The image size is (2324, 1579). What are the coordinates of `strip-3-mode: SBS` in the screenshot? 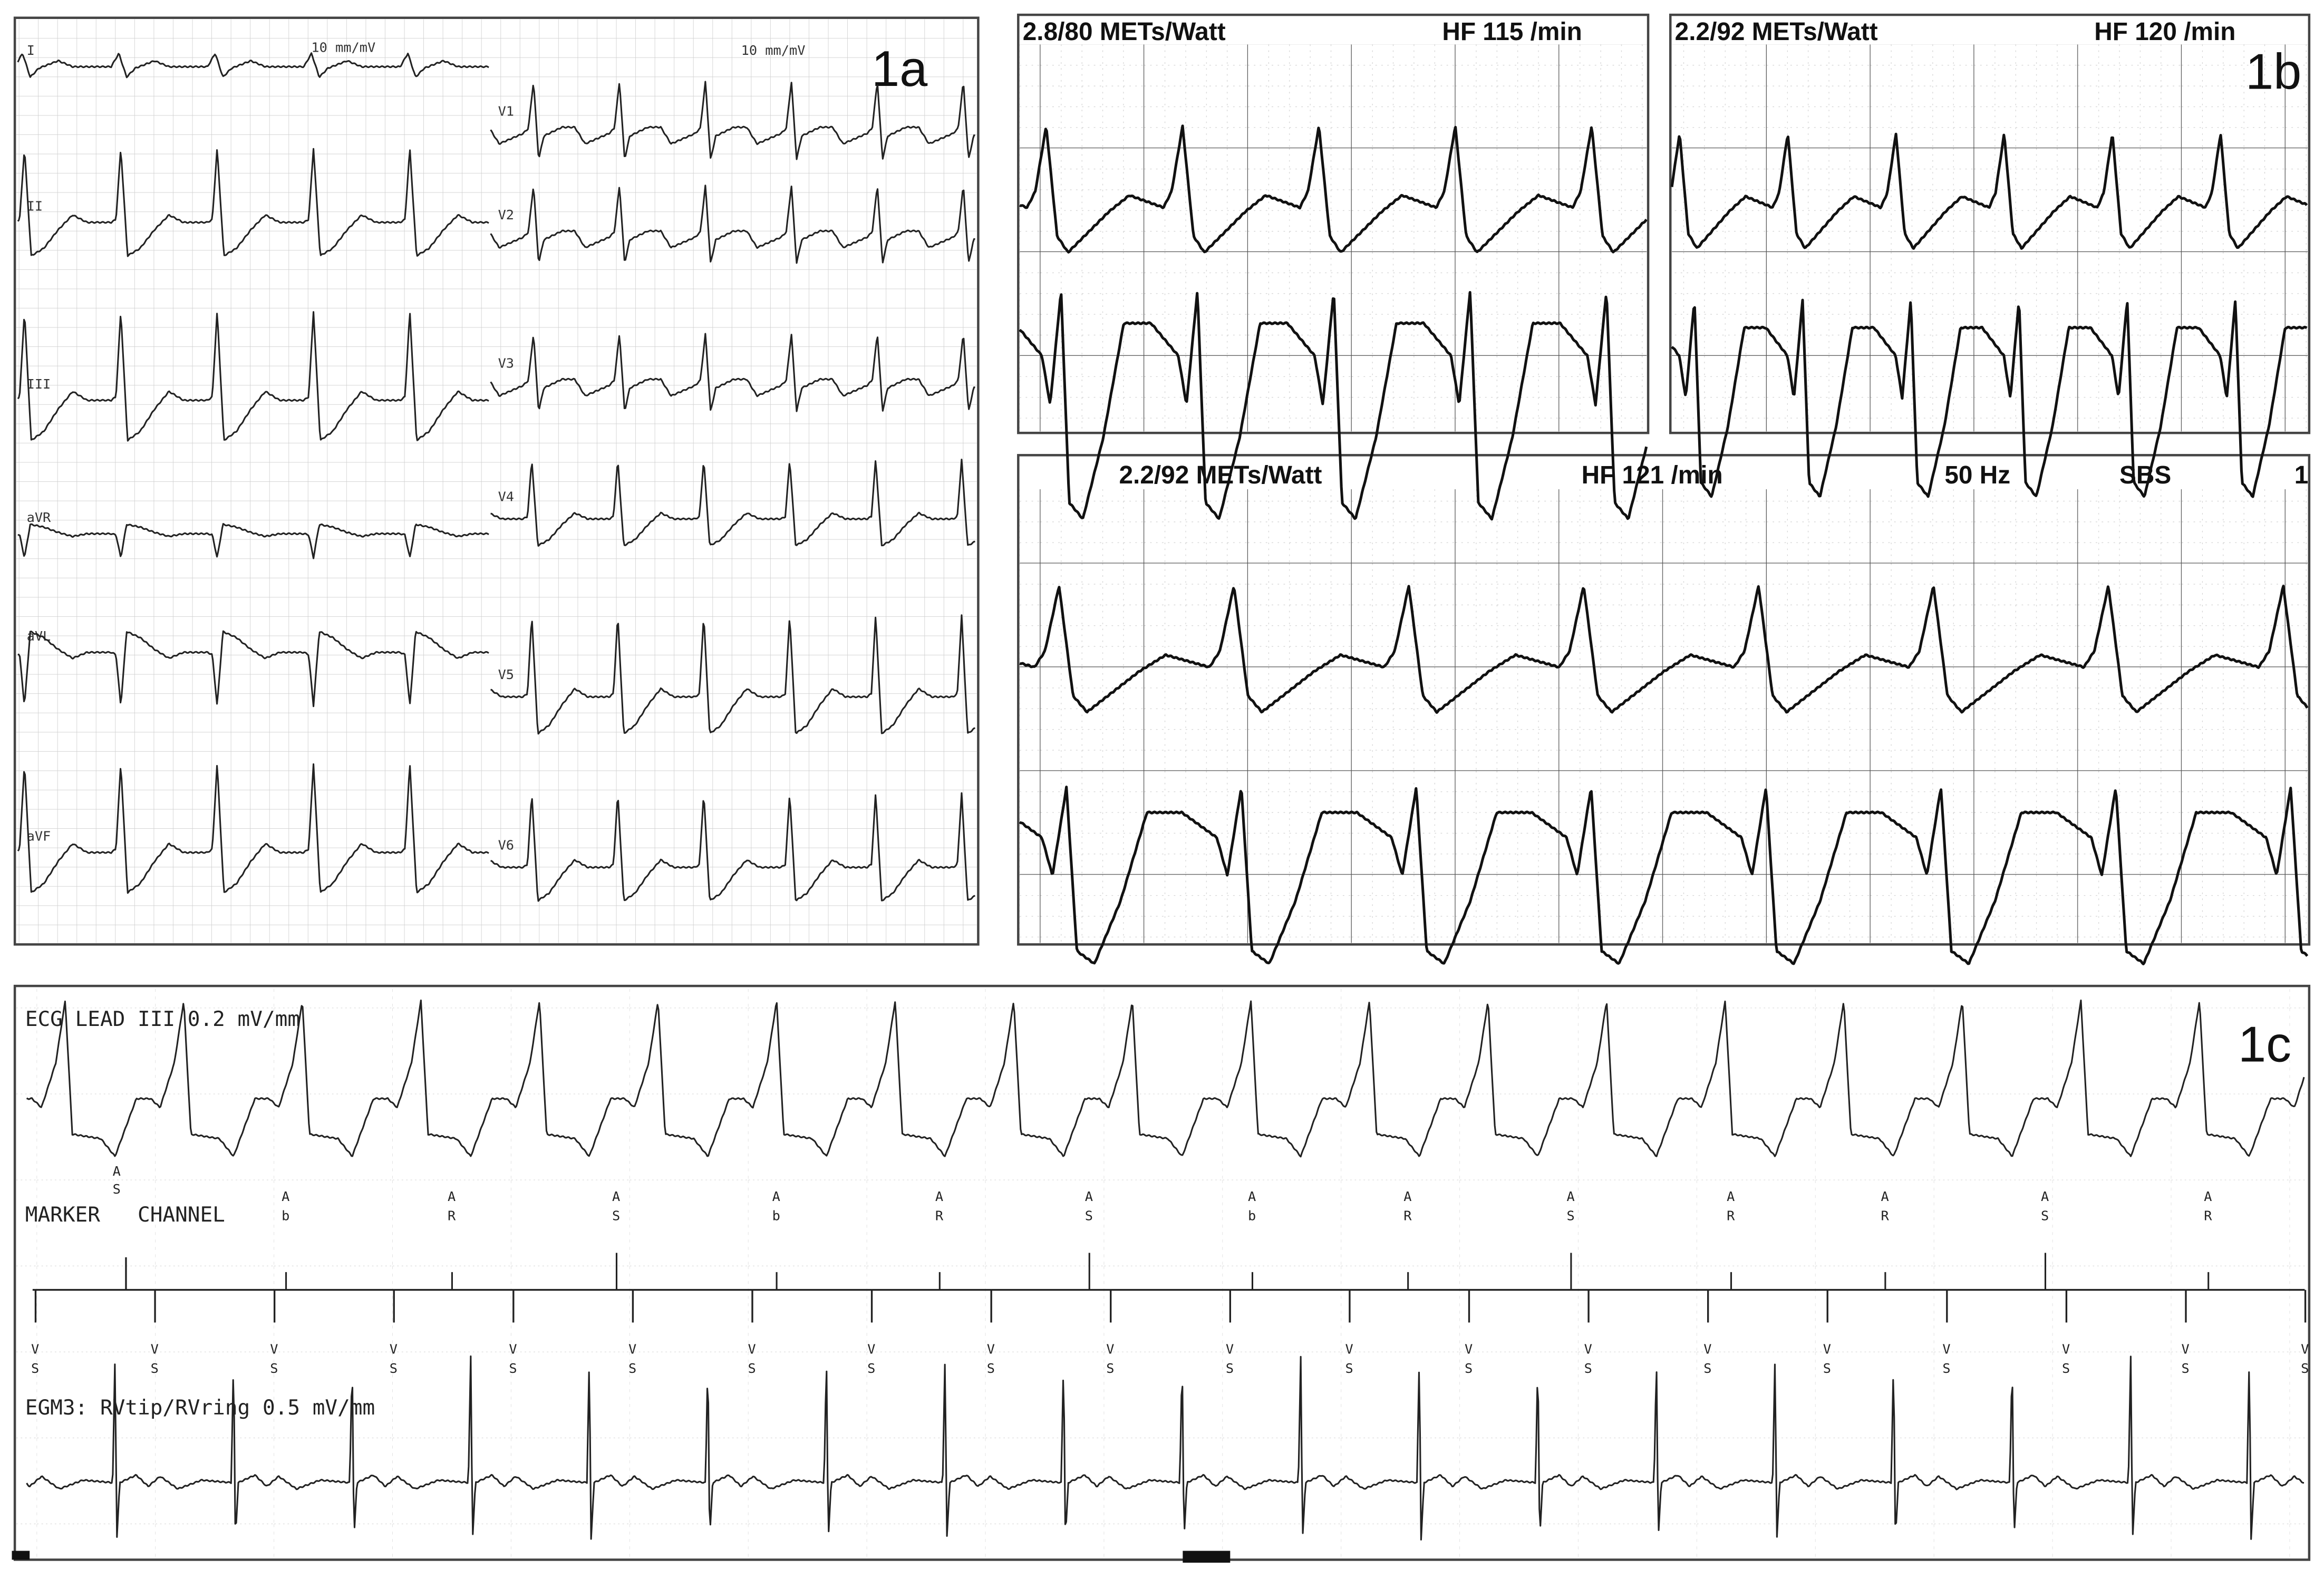 It's located at (2145, 475).